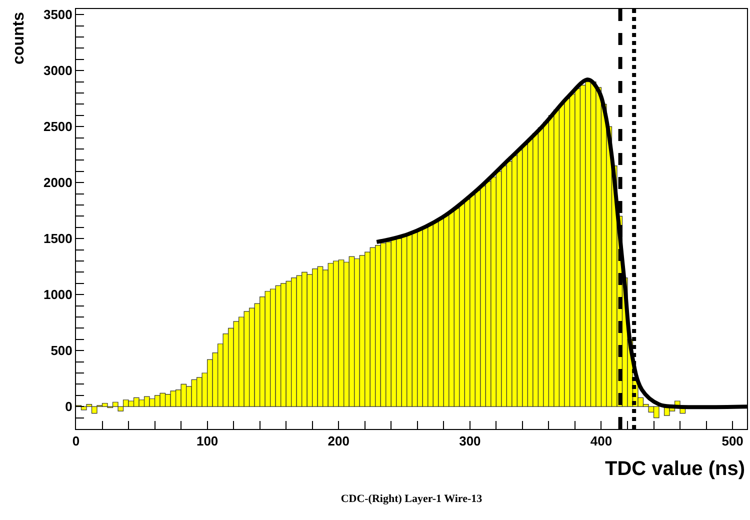 Image resolution: width=750 pixels, height=520 pixels. Describe the element at coordinates (57, 126) in the screenshot. I see `y-tick-label: 2500` at that location.